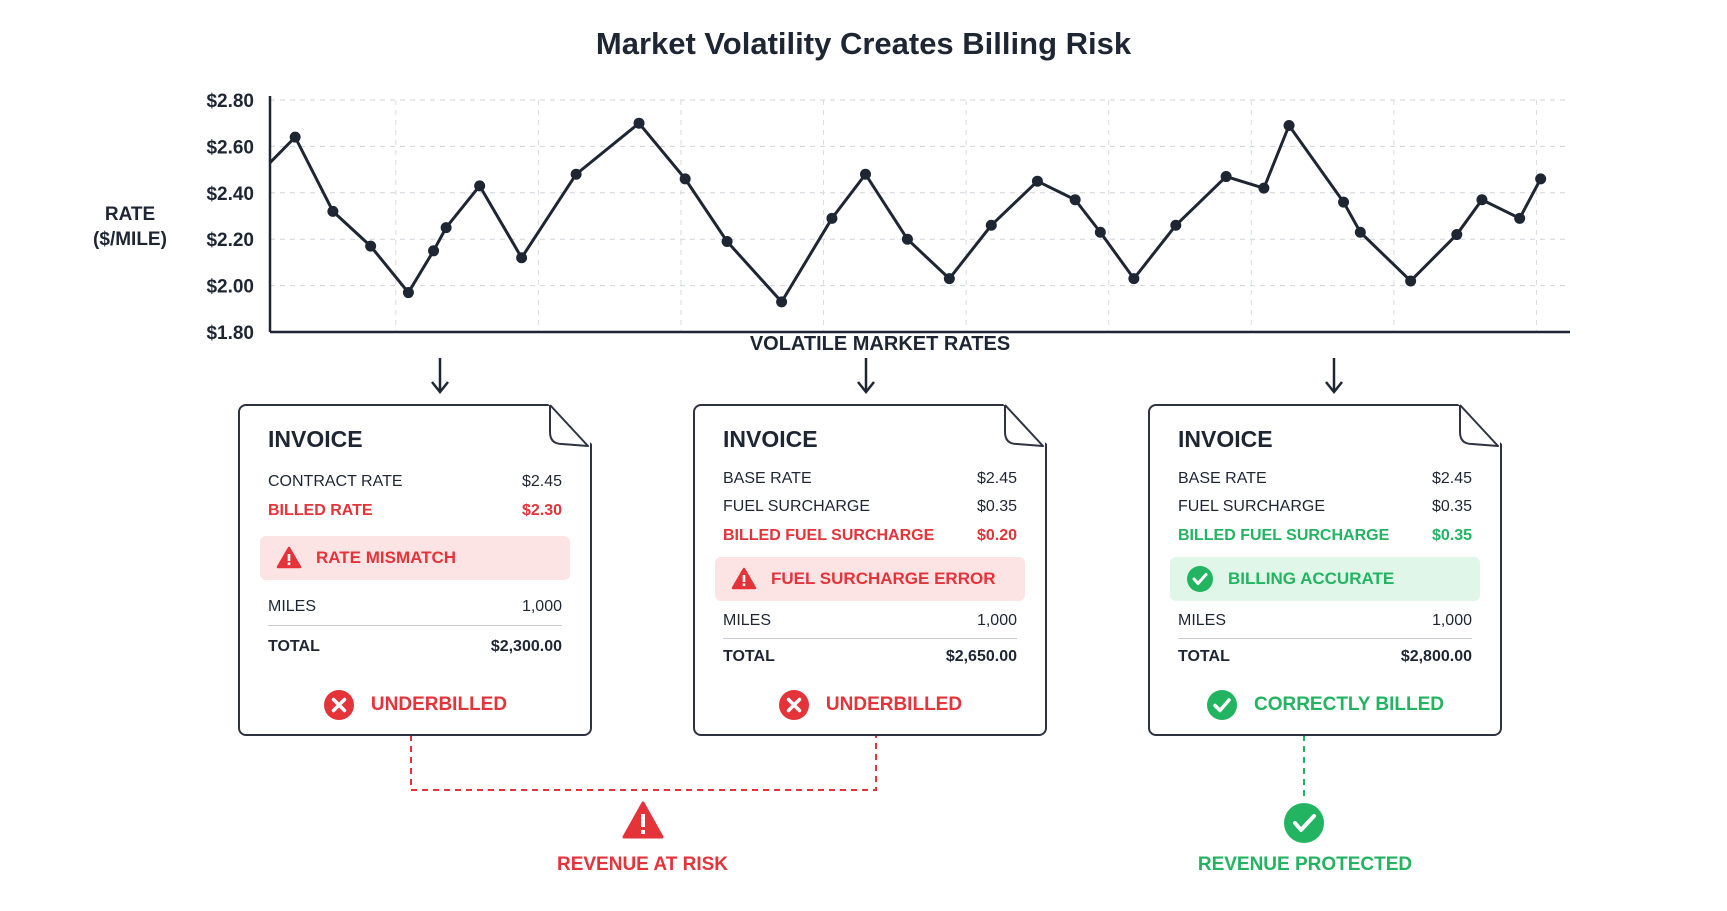  Describe the element at coordinates (526, 646) in the screenshot. I see `row-value: $2,300.00` at that location.